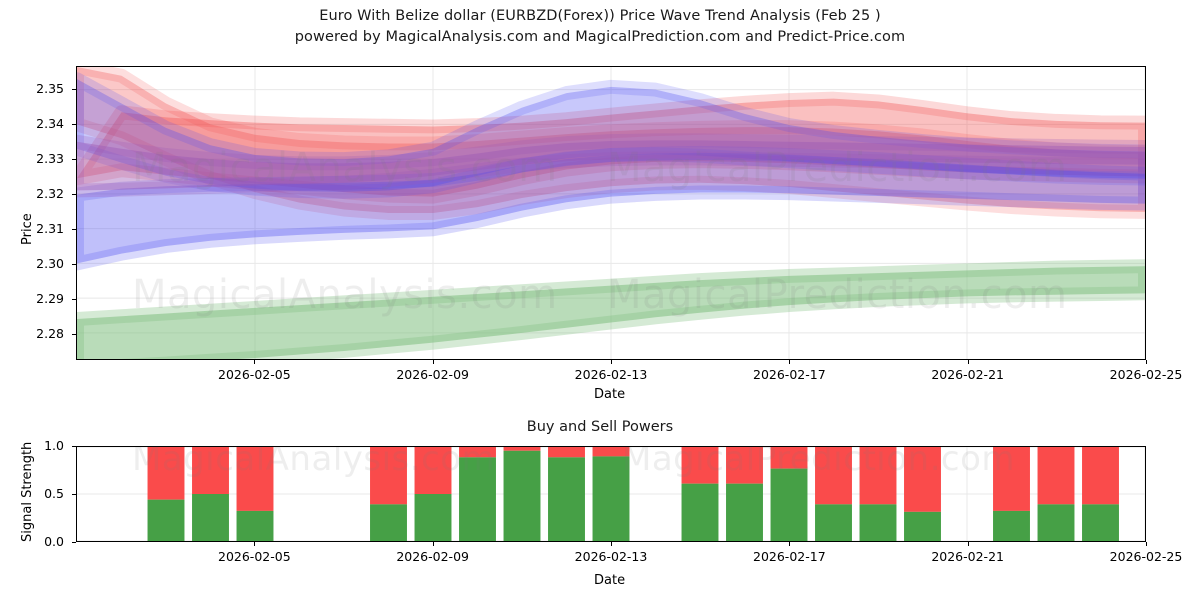 The height and width of the screenshot is (600, 1200). Describe the element at coordinates (50, 298) in the screenshot. I see `price-y-tick: 2.29` at that location.